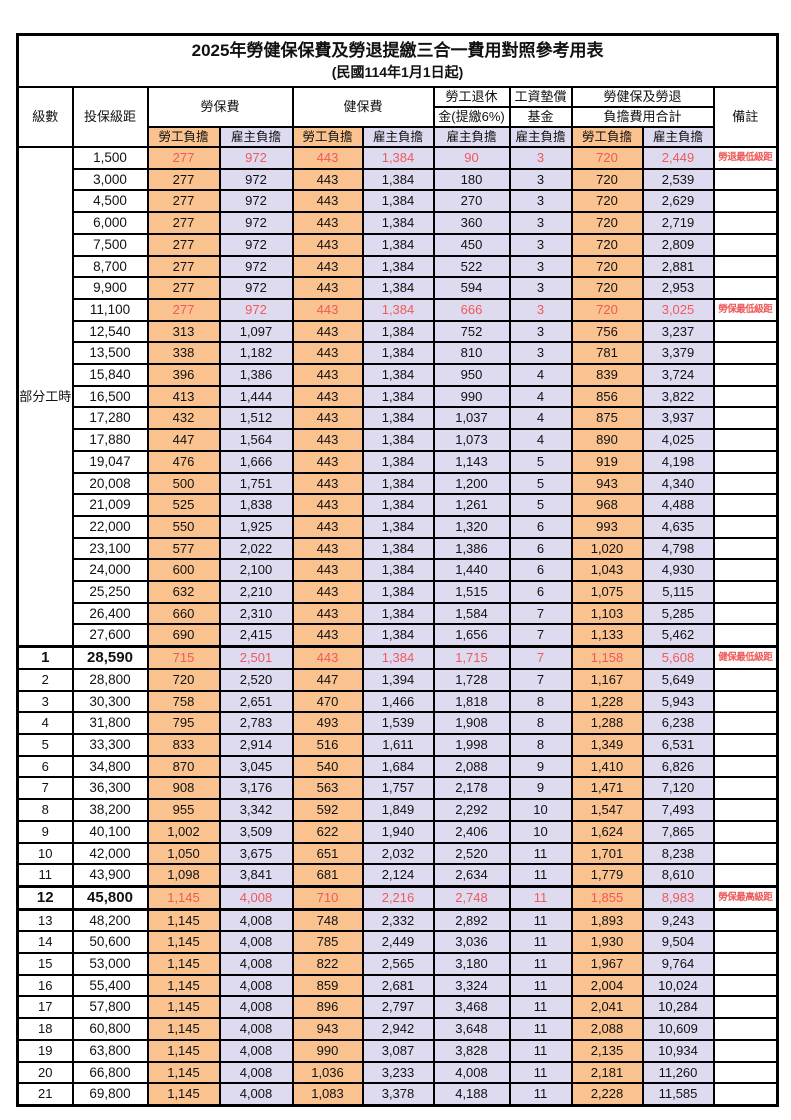  What do you see at coordinates (678, 1050) in the screenshot?
I see `total-employer-cell: 10,934` at bounding box center [678, 1050].